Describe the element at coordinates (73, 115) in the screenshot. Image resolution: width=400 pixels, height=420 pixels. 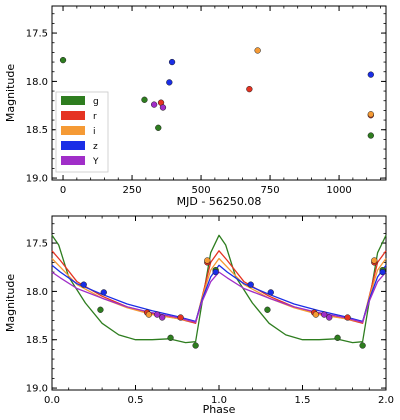
I see `legend-swatch-r` at that location.